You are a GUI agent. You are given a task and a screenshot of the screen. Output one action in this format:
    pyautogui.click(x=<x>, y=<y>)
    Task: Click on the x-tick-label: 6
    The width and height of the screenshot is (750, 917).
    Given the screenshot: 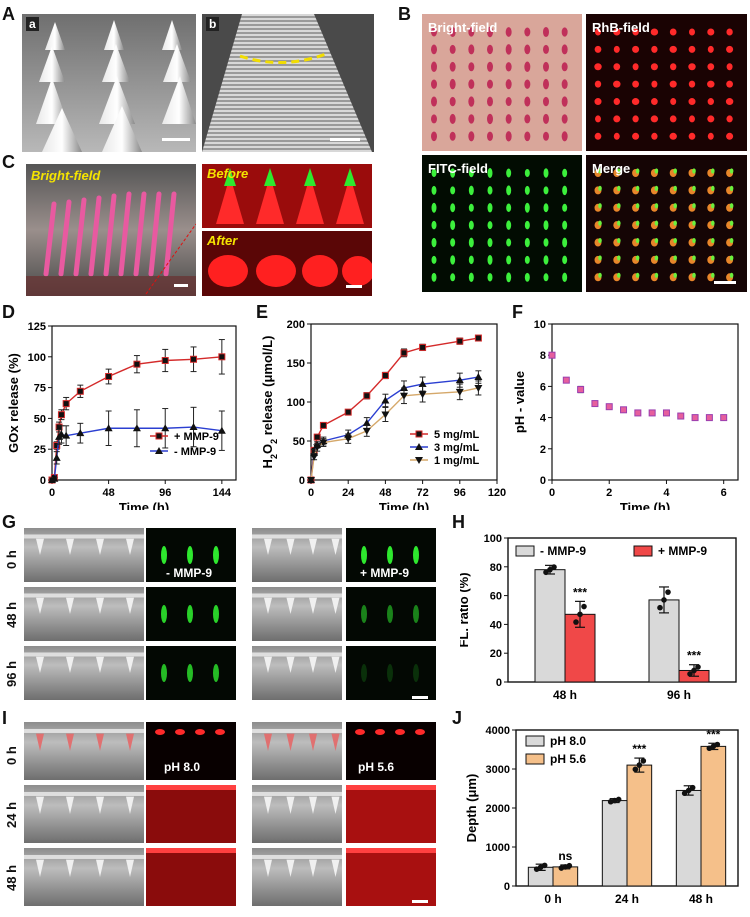 What is the action you would take?
    pyautogui.click(x=724, y=493)
    